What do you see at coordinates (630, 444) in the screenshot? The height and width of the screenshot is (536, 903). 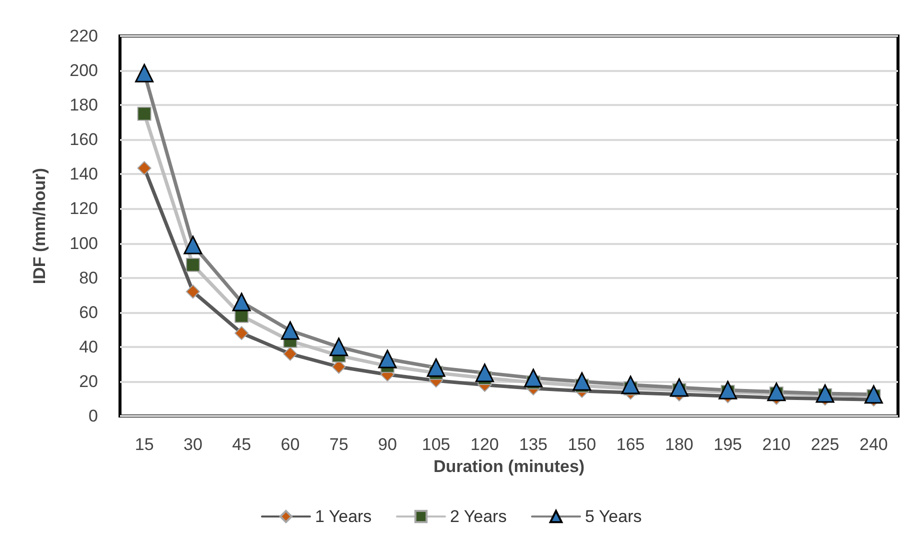 I see `x-tick-label: 165` at bounding box center [630, 444].